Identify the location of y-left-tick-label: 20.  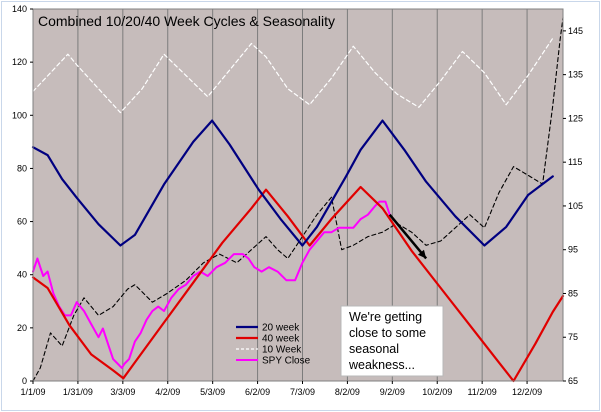
(22, 328).